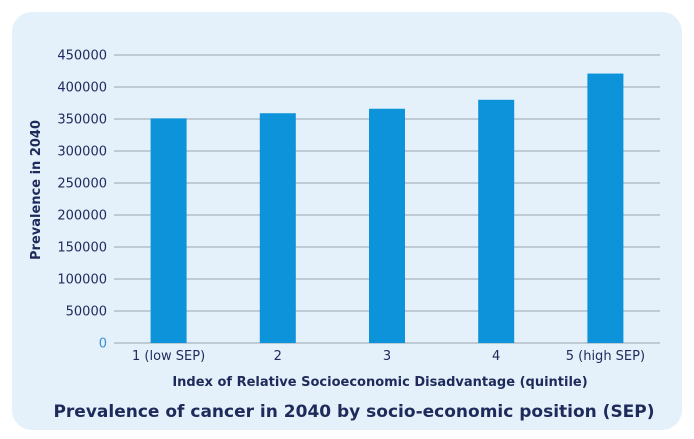  What do you see at coordinates (496, 356) in the screenshot?
I see `x-tick-label: 4` at bounding box center [496, 356].